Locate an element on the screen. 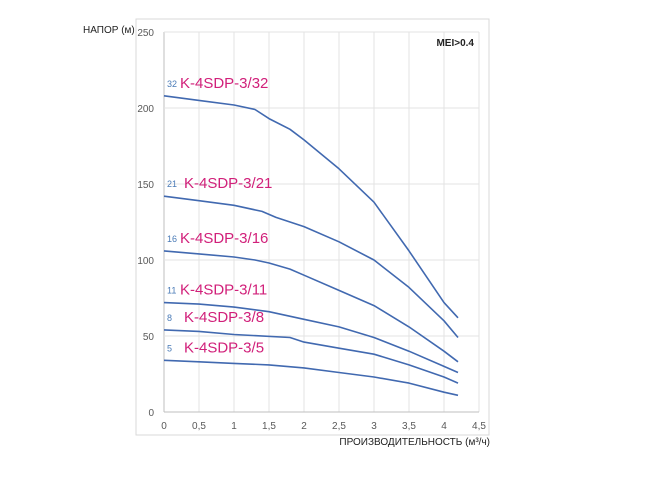 This screenshot has height=487, width=650. series-label: K-4SDP-3/11 is located at coordinates (223, 290).